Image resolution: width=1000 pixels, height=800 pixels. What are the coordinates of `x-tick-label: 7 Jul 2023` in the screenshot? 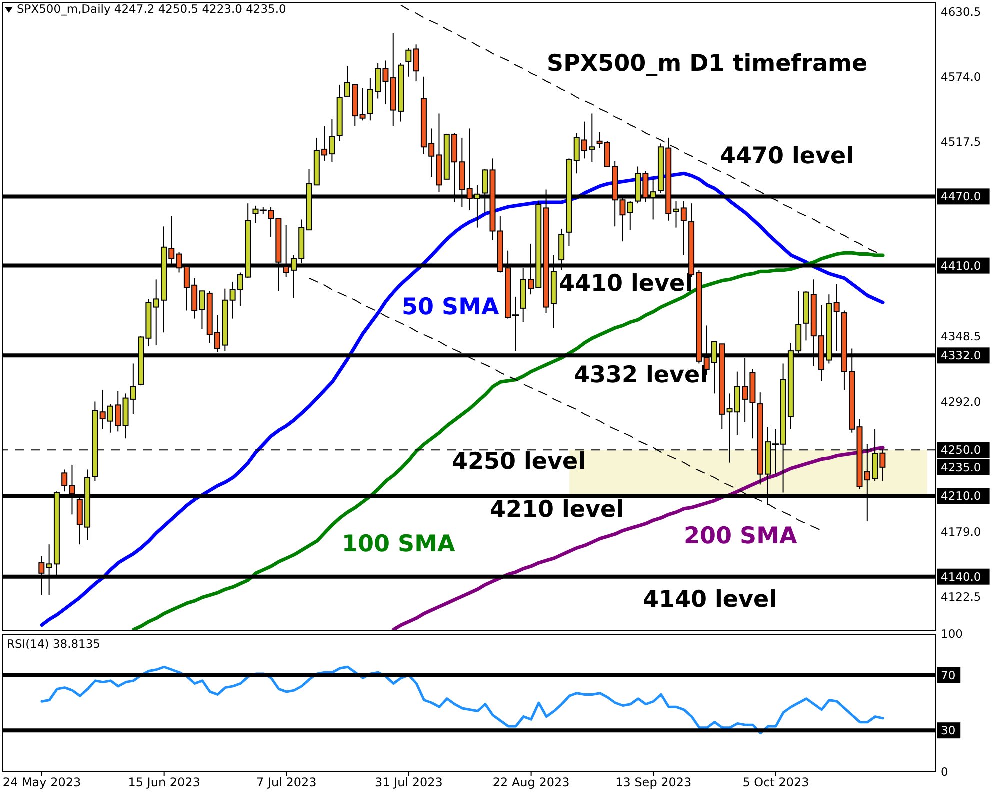 It's located at (286, 783).